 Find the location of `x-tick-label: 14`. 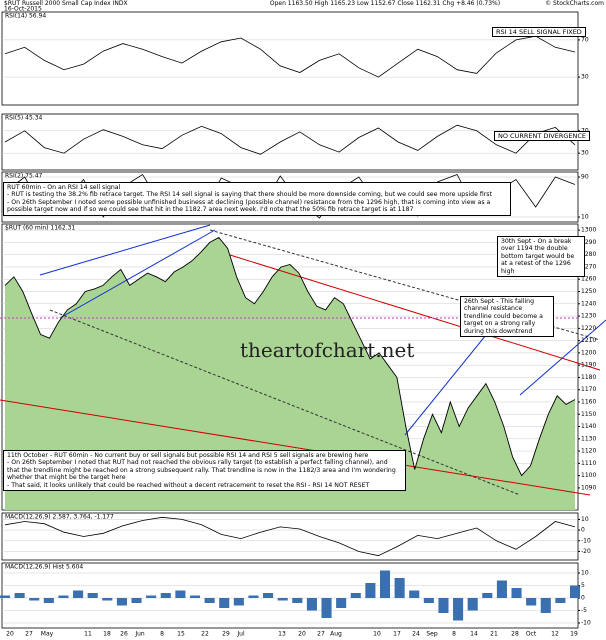

x-tick-label: 14 is located at coordinates (474, 634).